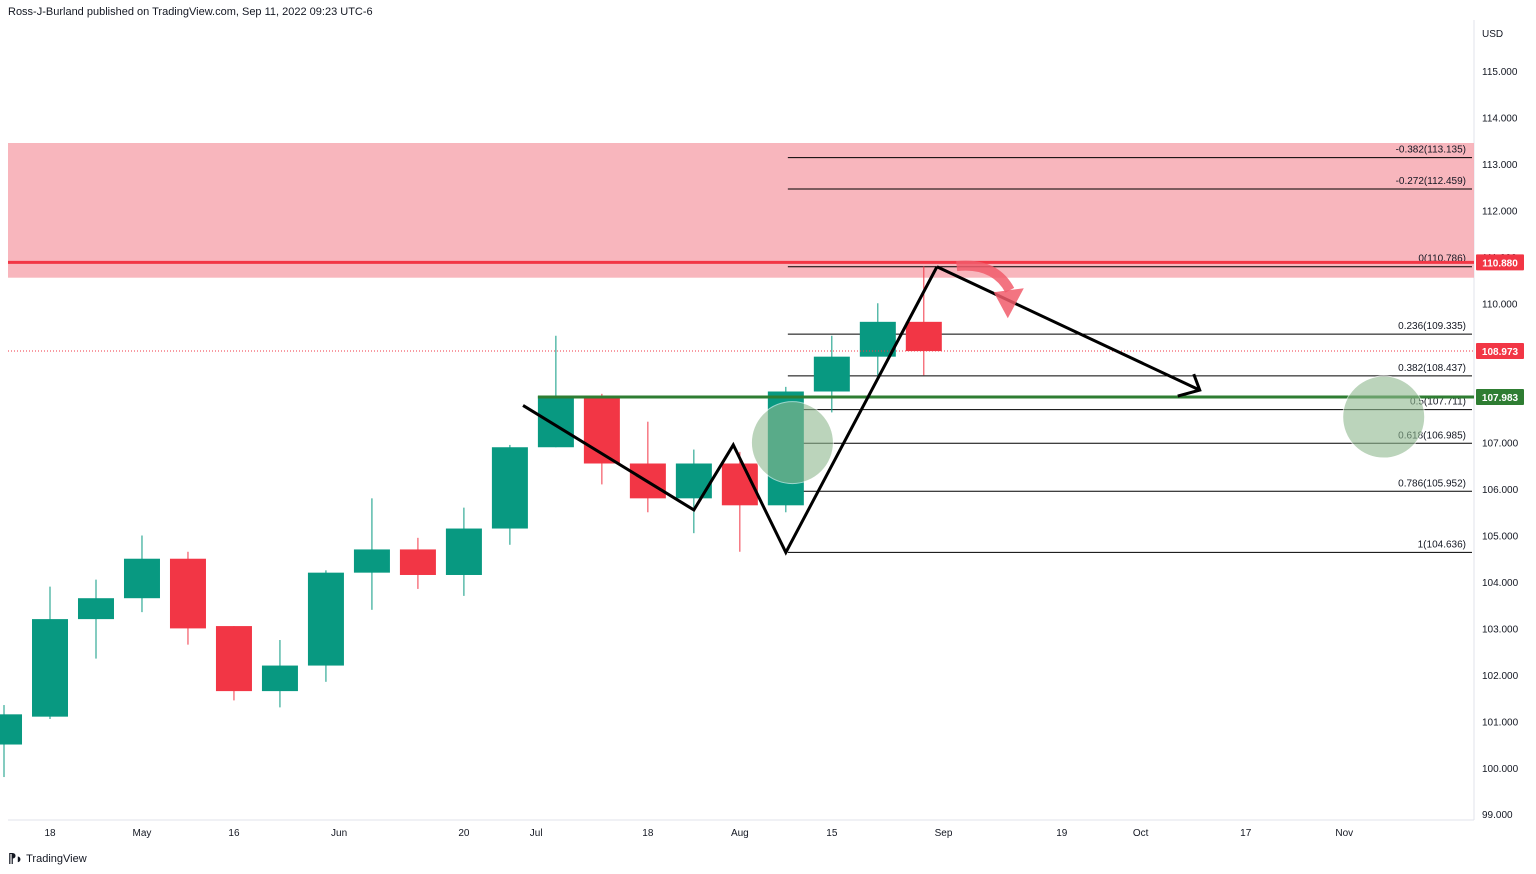 Image resolution: width=1536 pixels, height=874 pixels. I want to click on projection-arrowhead, so click(1189, 385).